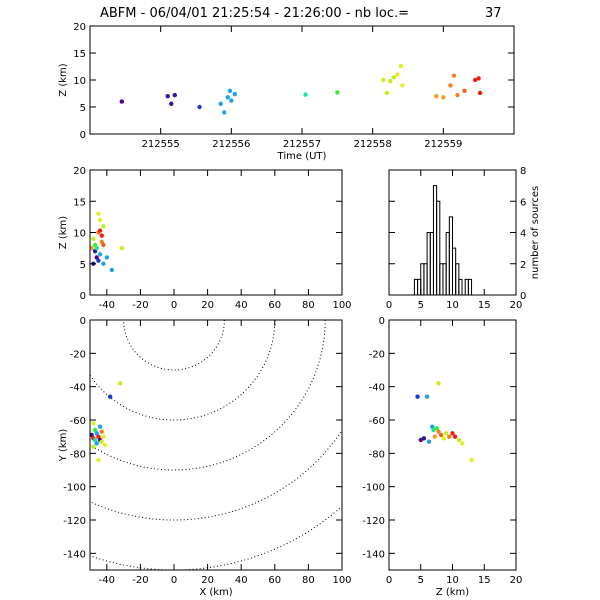 The image size is (600, 600). I want to click on histogram-ytick-label-4: 8, so click(523, 171).